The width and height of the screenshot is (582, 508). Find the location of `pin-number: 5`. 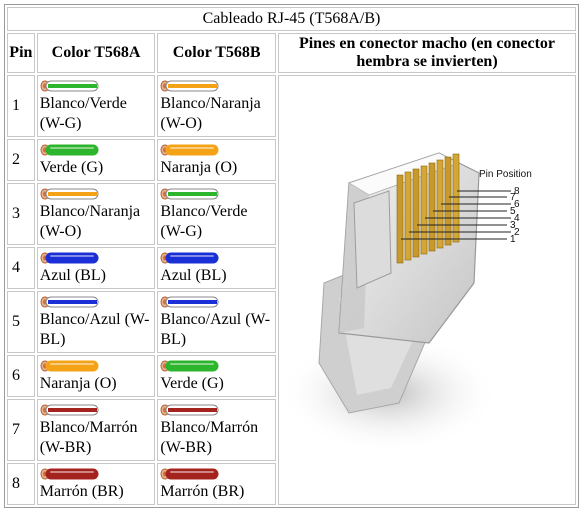

pin-number: 5 is located at coordinates (21, 322).